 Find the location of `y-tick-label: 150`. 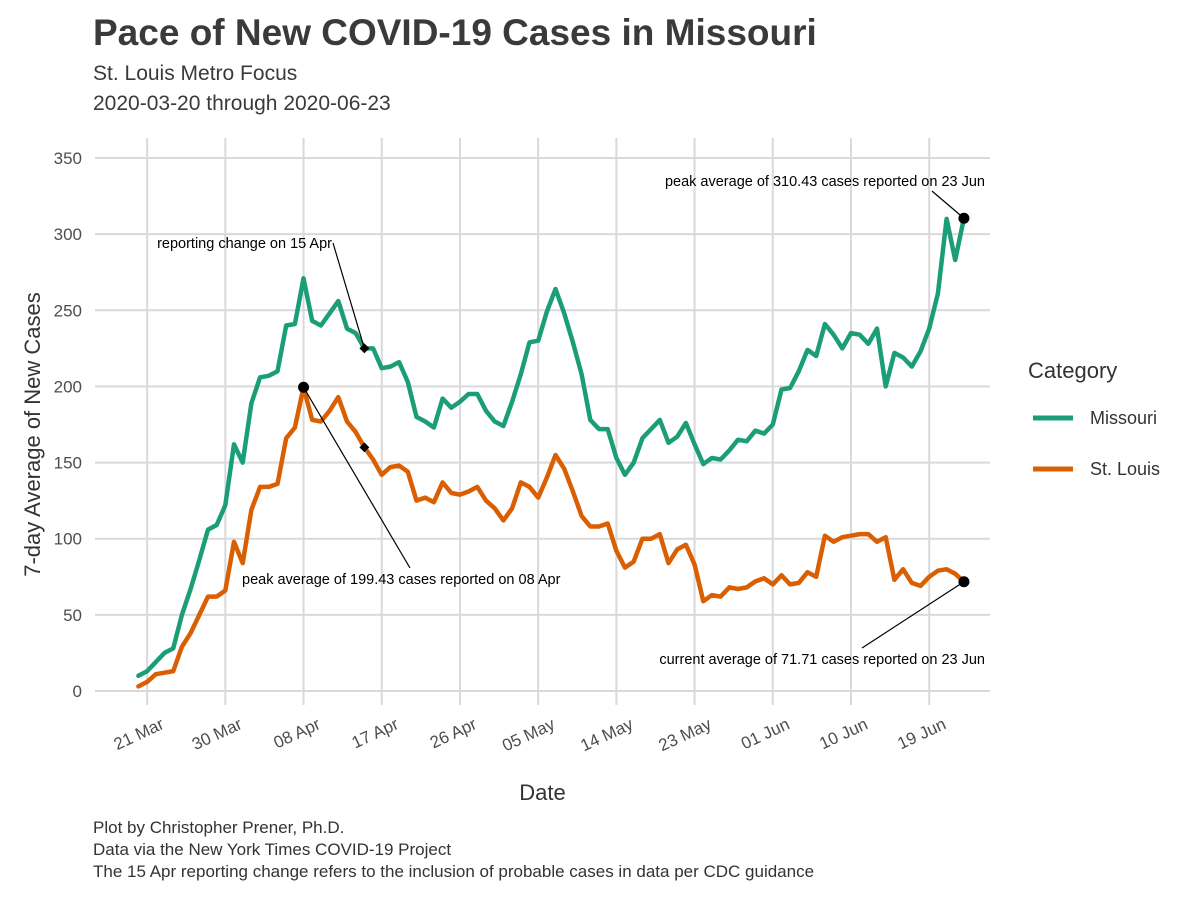

y-tick-label: 150 is located at coordinates (68, 463).